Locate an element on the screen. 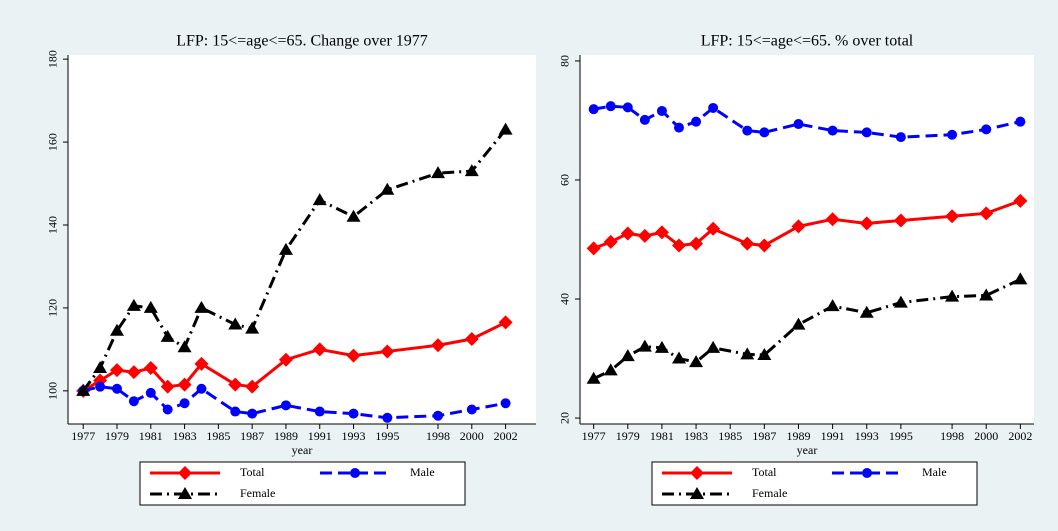 This screenshot has width=1058, height=531. y-tick-label: 100 is located at coordinates (53, 391).